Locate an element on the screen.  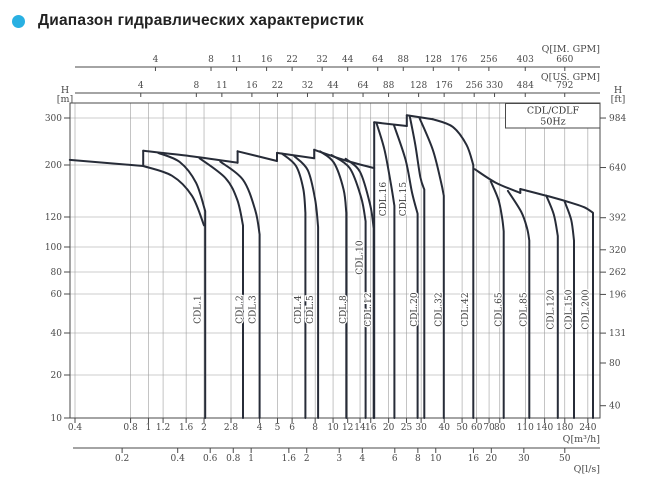
m3h-tick-label: 0.4 is located at coordinates (75, 428).